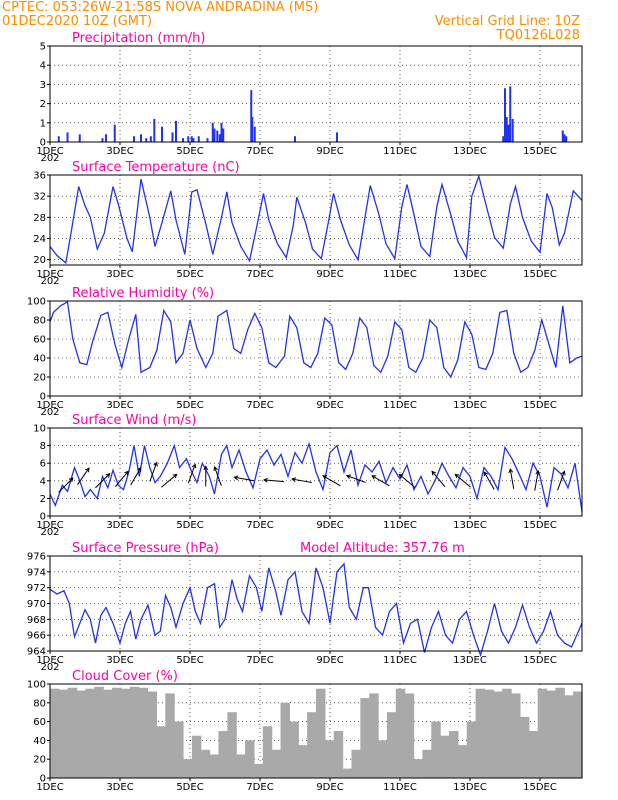 The width and height of the screenshot is (618, 800). Describe the element at coordinates (43, 123) in the screenshot. I see `y-tick-label: 1` at that location.